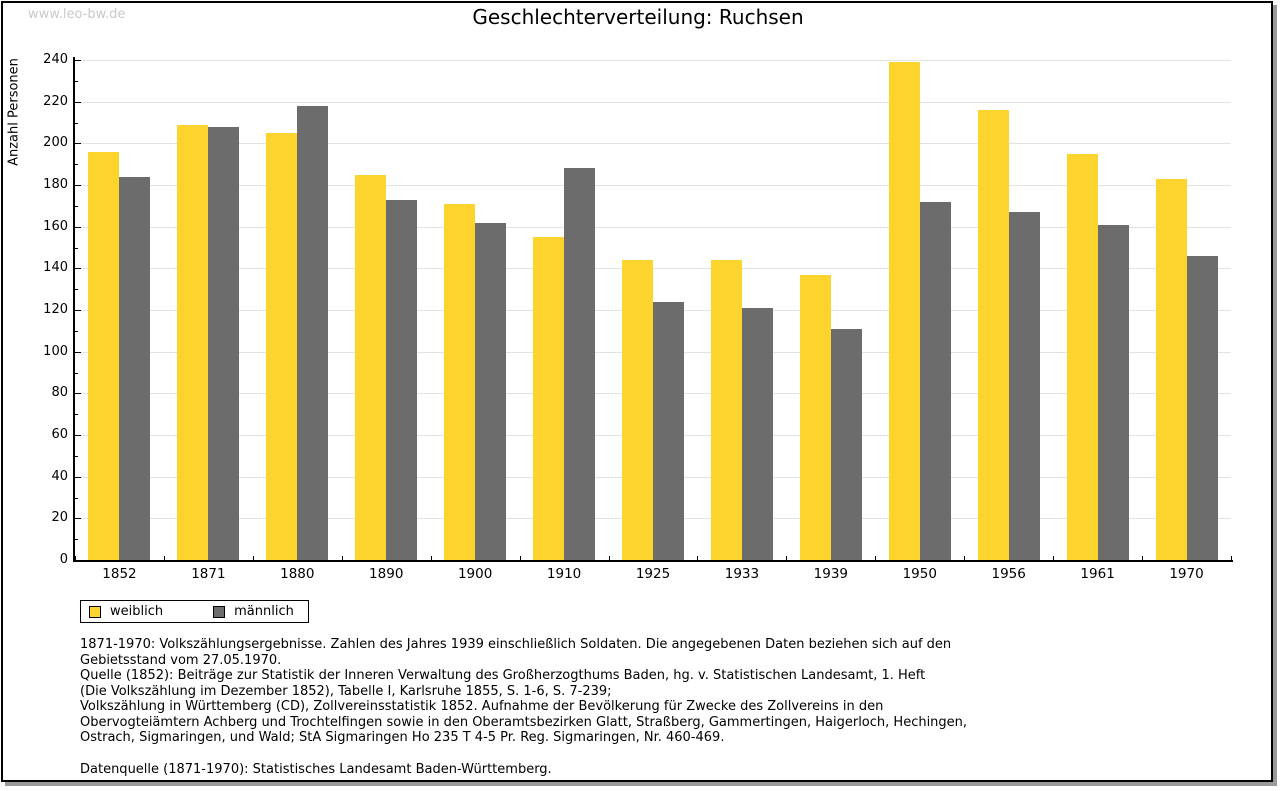  I want to click on bar-männlich-1852, so click(135, 368).